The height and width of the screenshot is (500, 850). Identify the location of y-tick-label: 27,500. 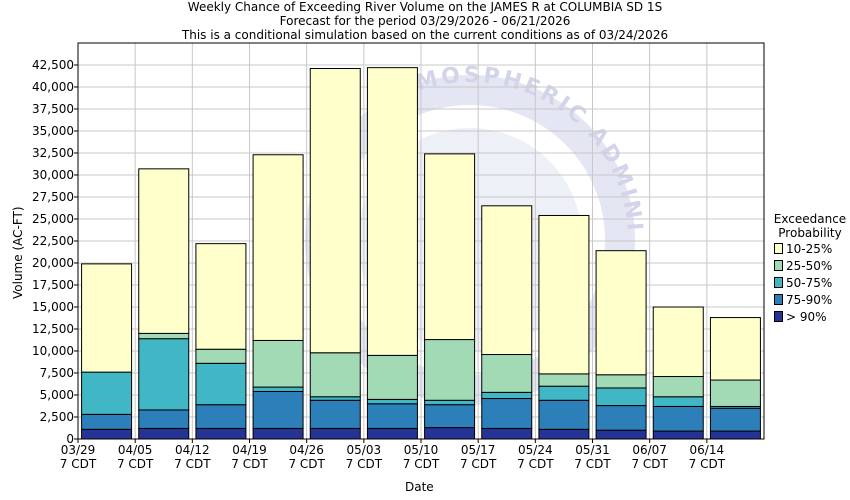
(53, 197).